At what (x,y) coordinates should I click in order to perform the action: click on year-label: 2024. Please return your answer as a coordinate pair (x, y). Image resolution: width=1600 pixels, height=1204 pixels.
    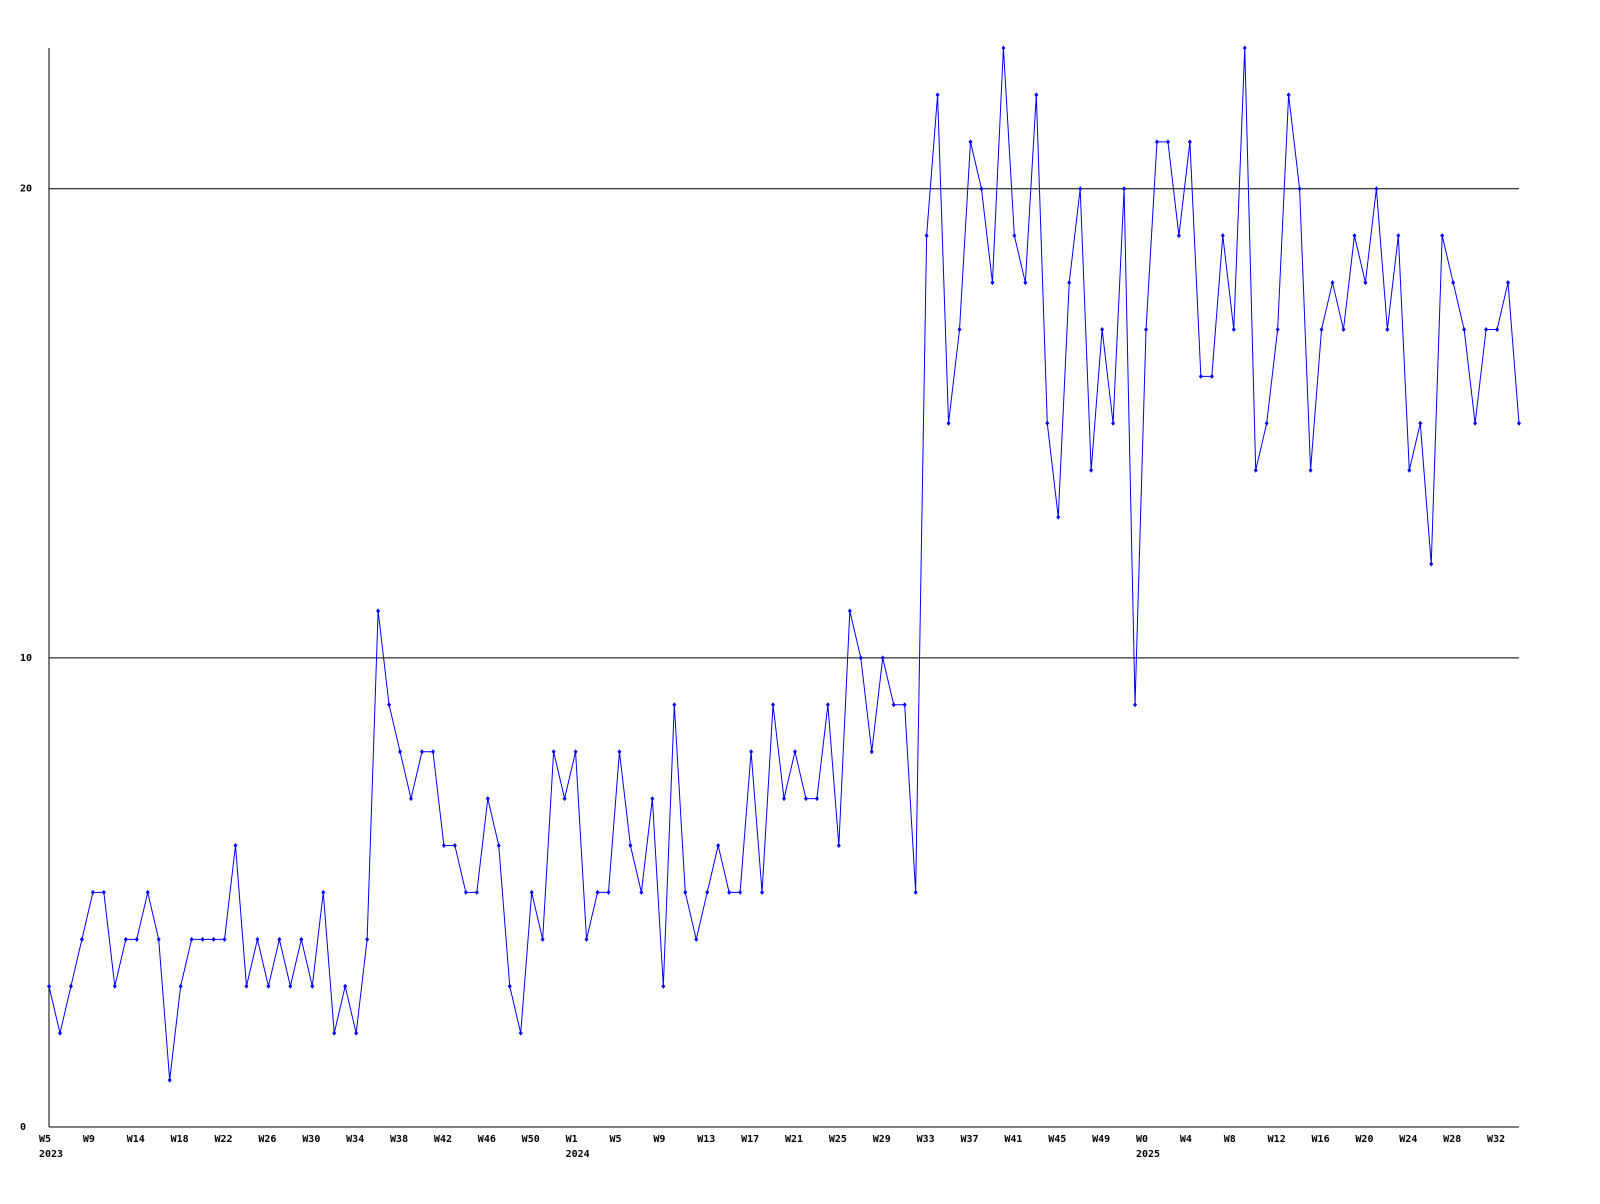
    Looking at the image, I should click on (578, 1154).